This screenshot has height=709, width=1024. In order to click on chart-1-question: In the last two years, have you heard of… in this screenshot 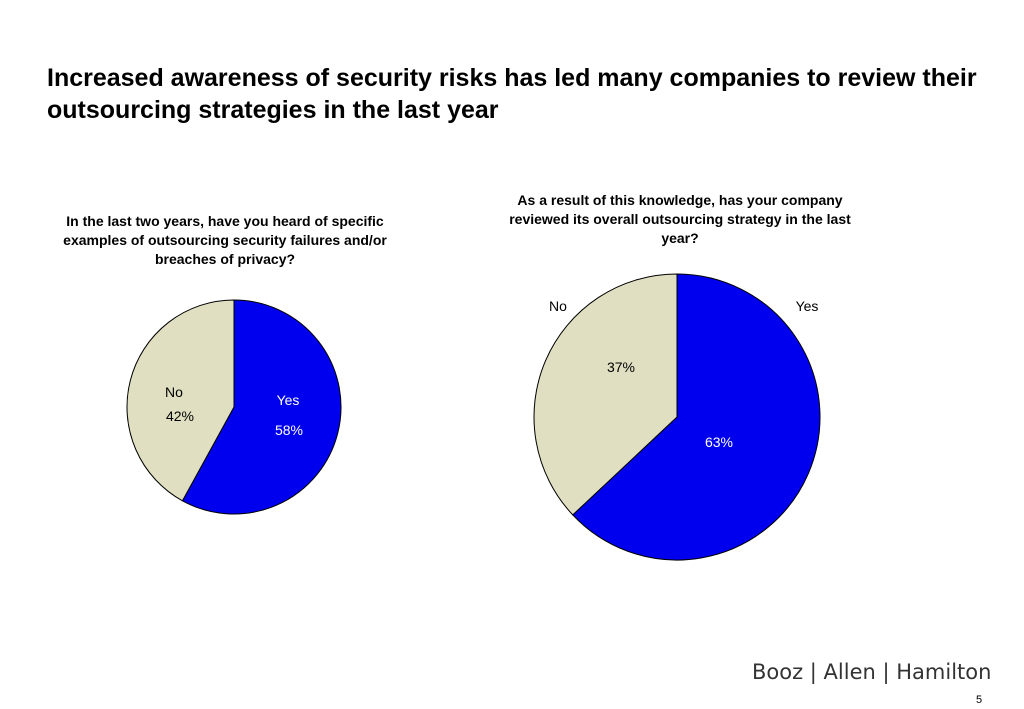, I will do `click(225, 240)`.